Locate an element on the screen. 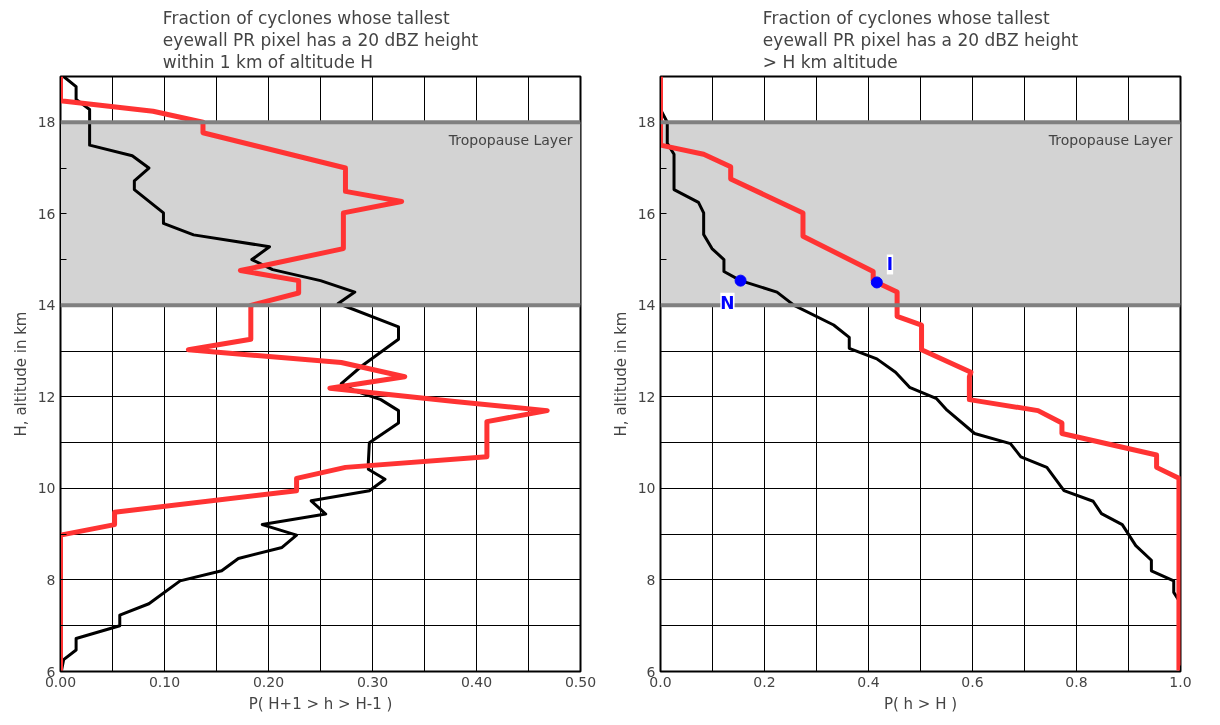 This screenshot has width=1220, height=725. chart-title: Fraction of cyclones whose tallest eyewall PR pixel has a 20 dBZ height within 1 km of altitude H is located at coordinates (320, 39).